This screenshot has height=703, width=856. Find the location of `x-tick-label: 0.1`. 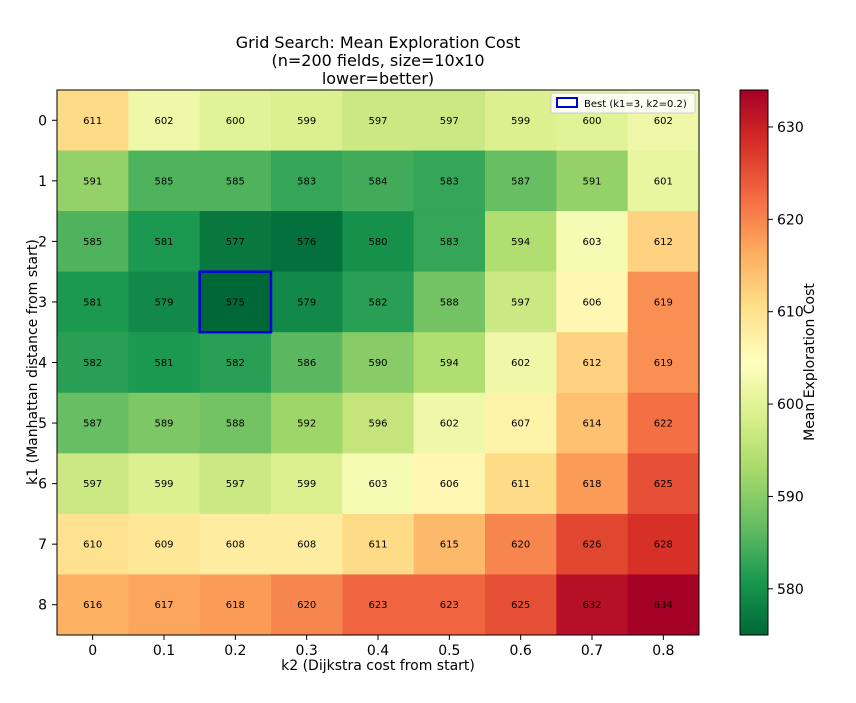

x-tick-label: 0.1 is located at coordinates (164, 651).